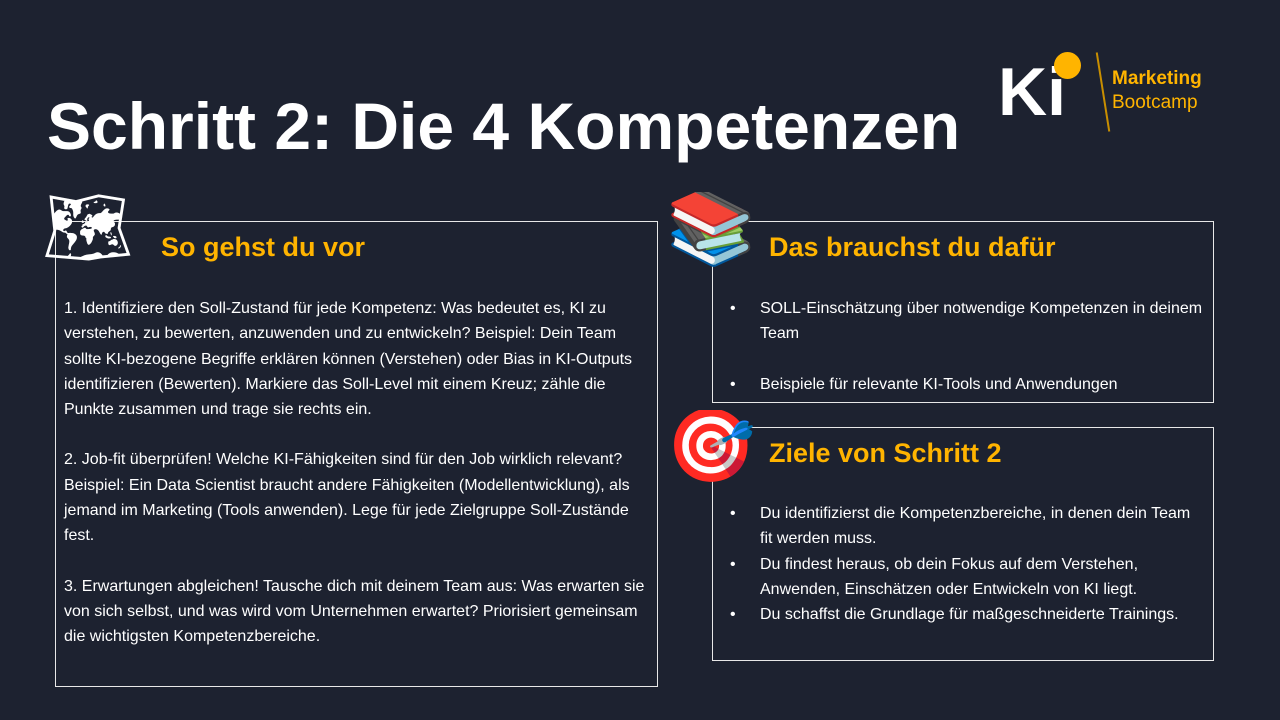 This screenshot has height=720, width=1280. I want to click on logo: Ki Marketing Bootcamp, so click(1113, 92).